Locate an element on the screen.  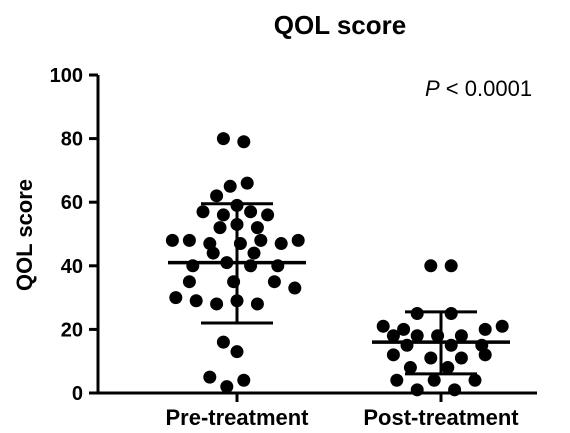
y-tick-label: 20 is located at coordinates (72, 330).